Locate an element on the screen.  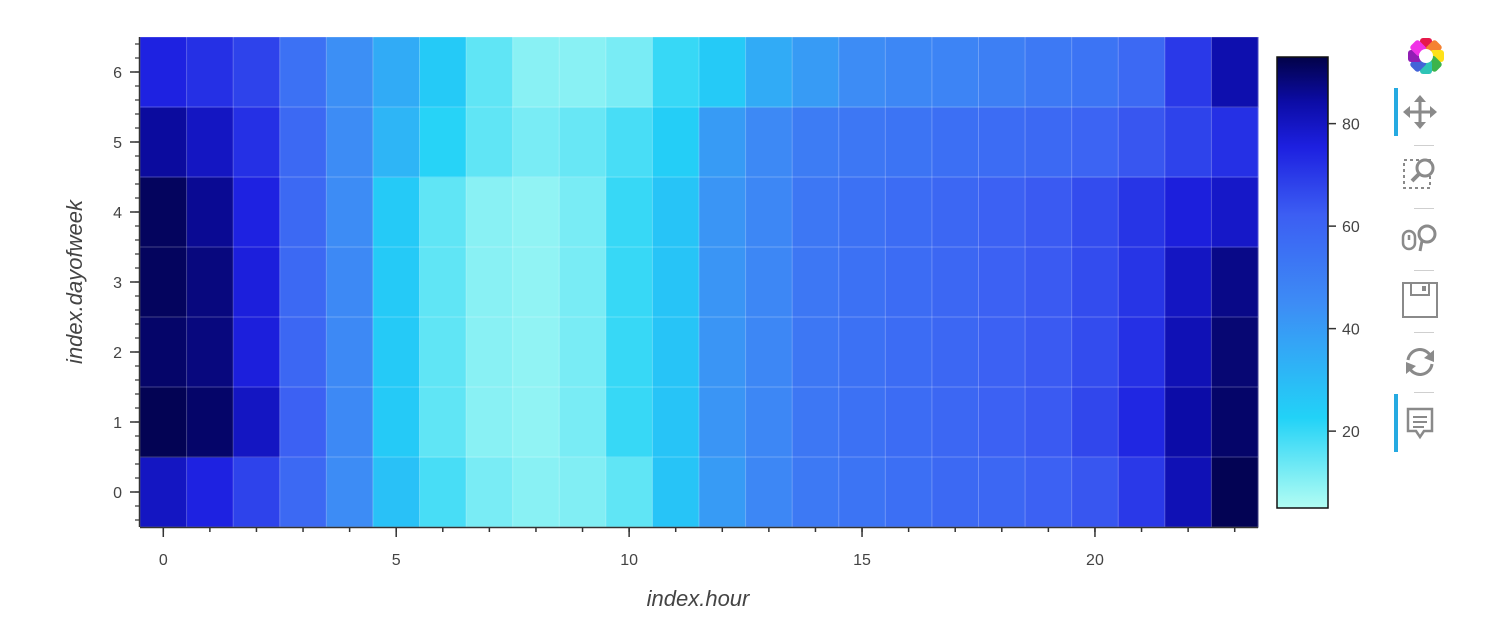
pan-tool-button is located at coordinates (1420, 112).